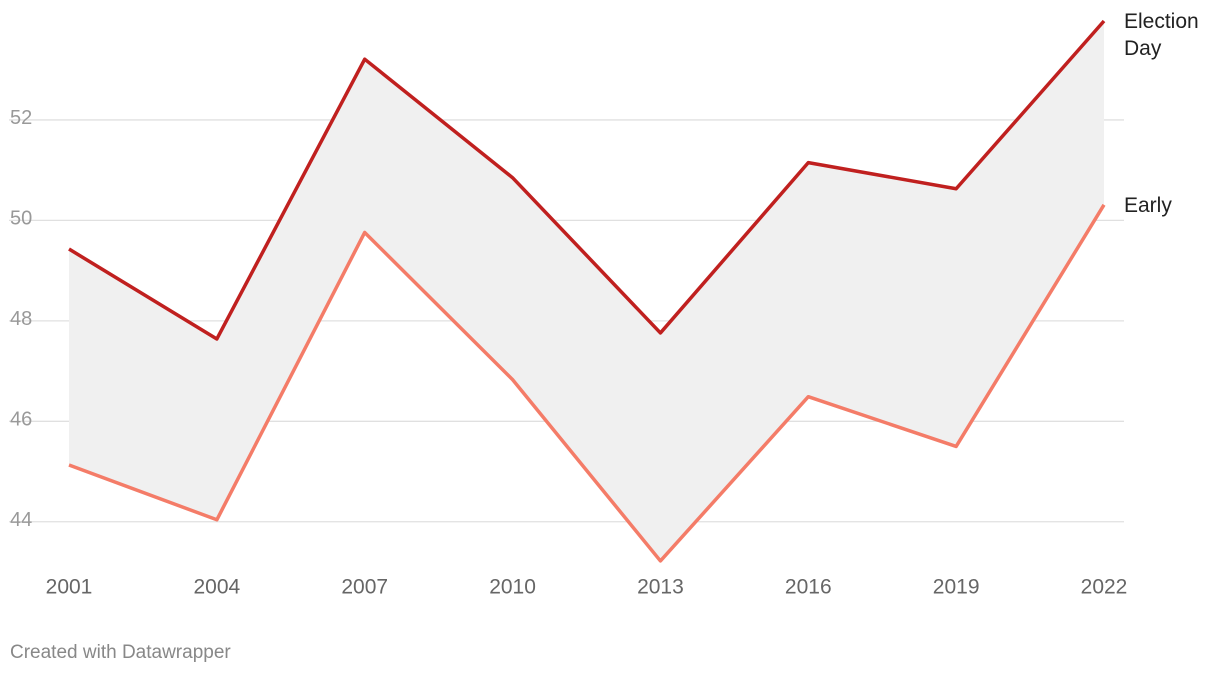 Image resolution: width=1220 pixels, height=678 pixels. I want to click on footer: Created with Datawrapper, so click(120, 652).